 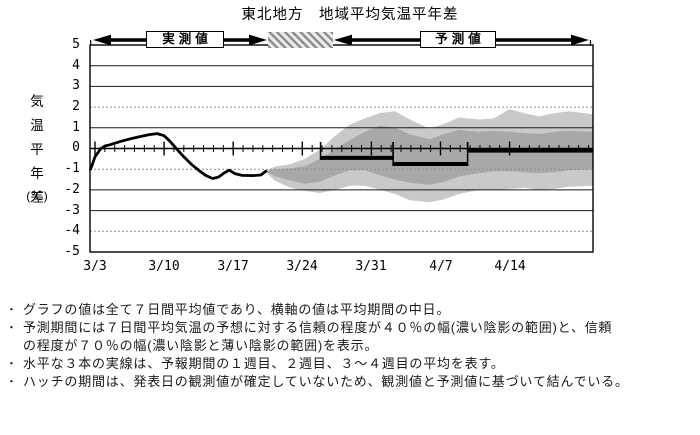 What do you see at coordinates (95, 266) in the screenshot?
I see `x-tick-label: 3/3` at bounding box center [95, 266].